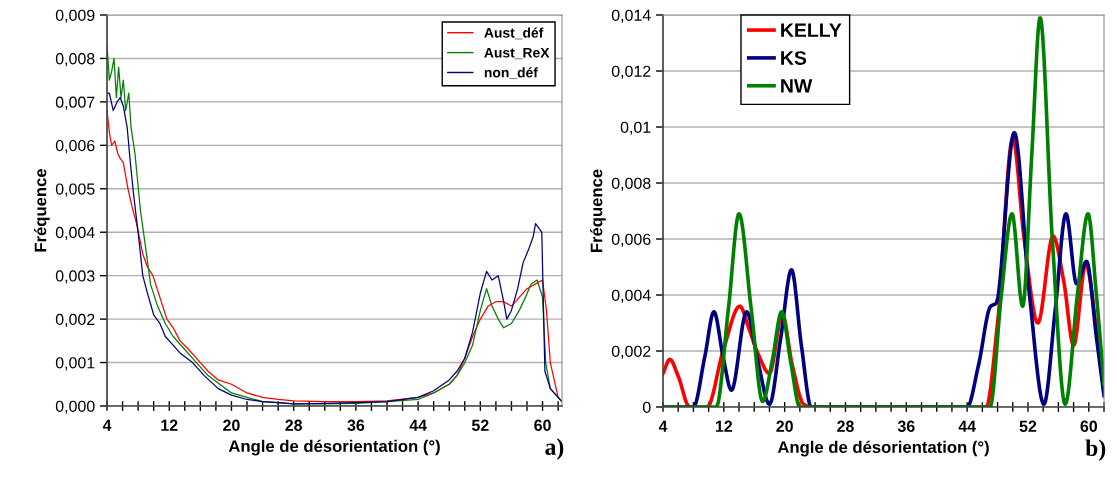  Describe the element at coordinates (797, 86) in the screenshot. I see `legend-label: NW` at that location.